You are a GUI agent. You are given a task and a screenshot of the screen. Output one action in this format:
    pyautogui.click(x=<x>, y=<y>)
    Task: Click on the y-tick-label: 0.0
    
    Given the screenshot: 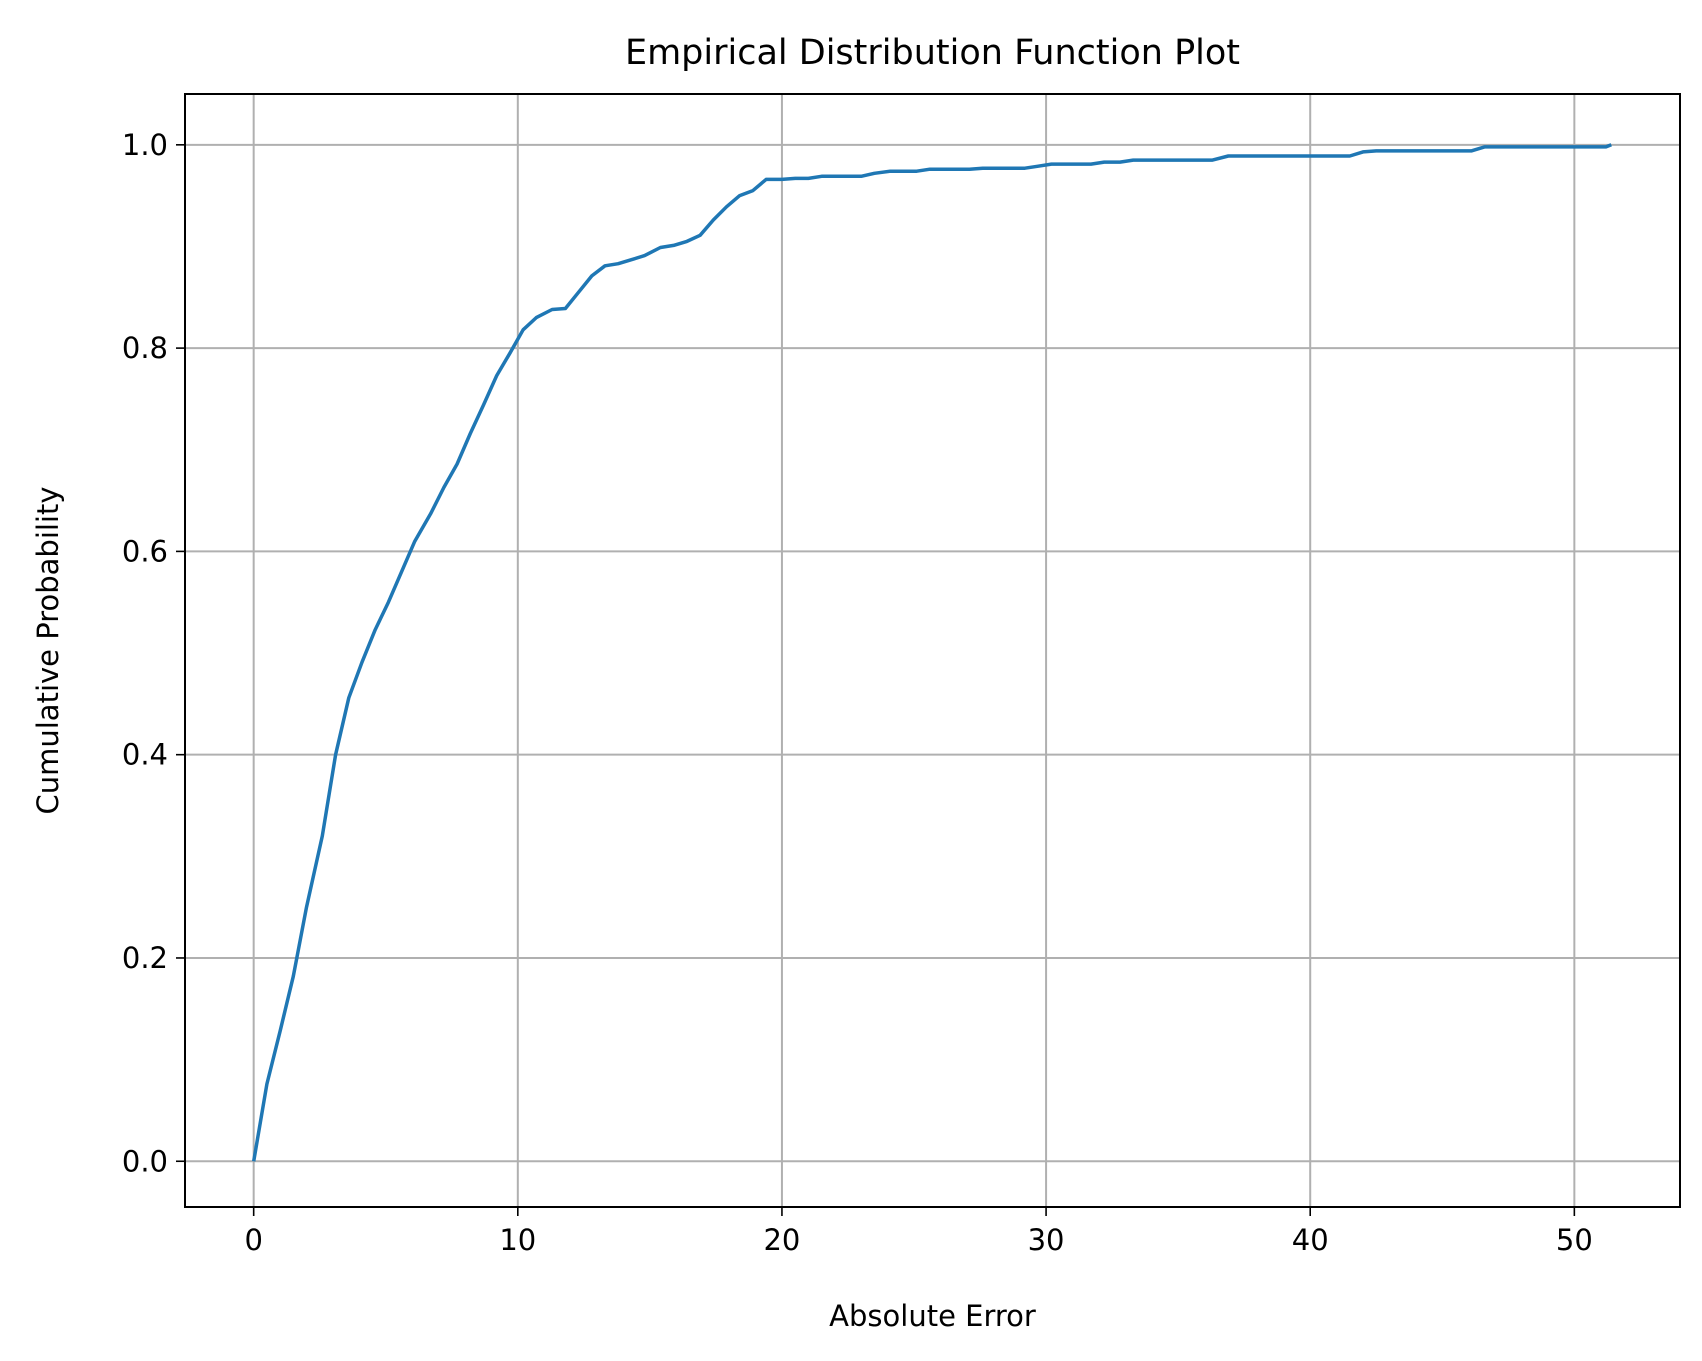 What is the action you would take?
    pyautogui.click(x=145, y=1161)
    